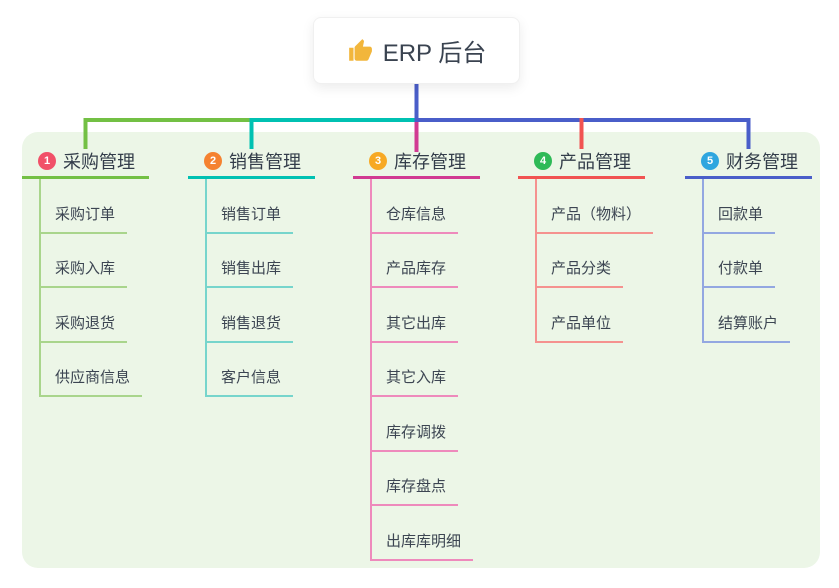 The width and height of the screenshot is (839, 588). Describe the element at coordinates (416, 486) in the screenshot. I see `child-node-label: 库存盘点` at that location.